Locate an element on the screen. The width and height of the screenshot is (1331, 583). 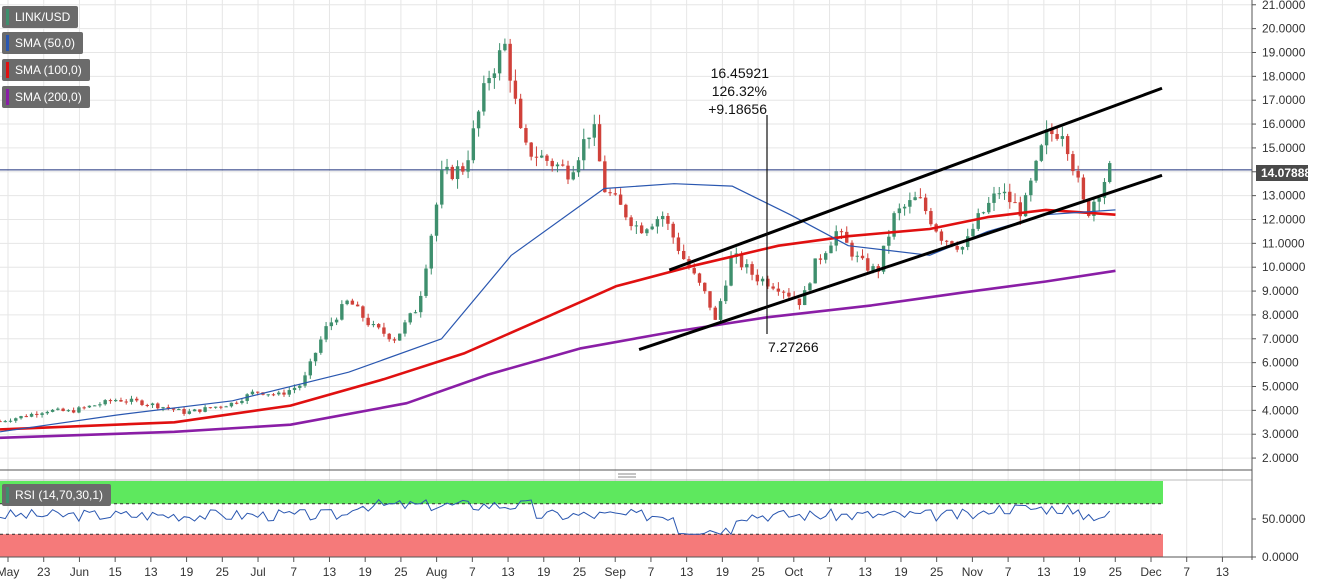
y-tick-label: 21.0000 is located at coordinates (1284, 6).